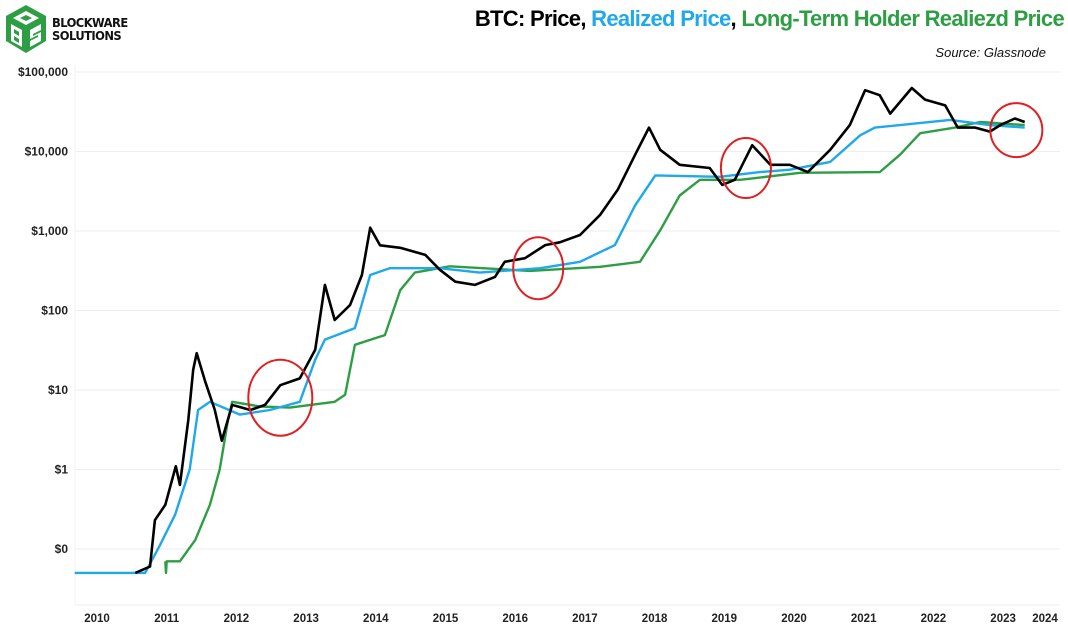 The image size is (1068, 630). What do you see at coordinates (306, 619) in the screenshot?
I see `x-tick-label: 2013` at bounding box center [306, 619].